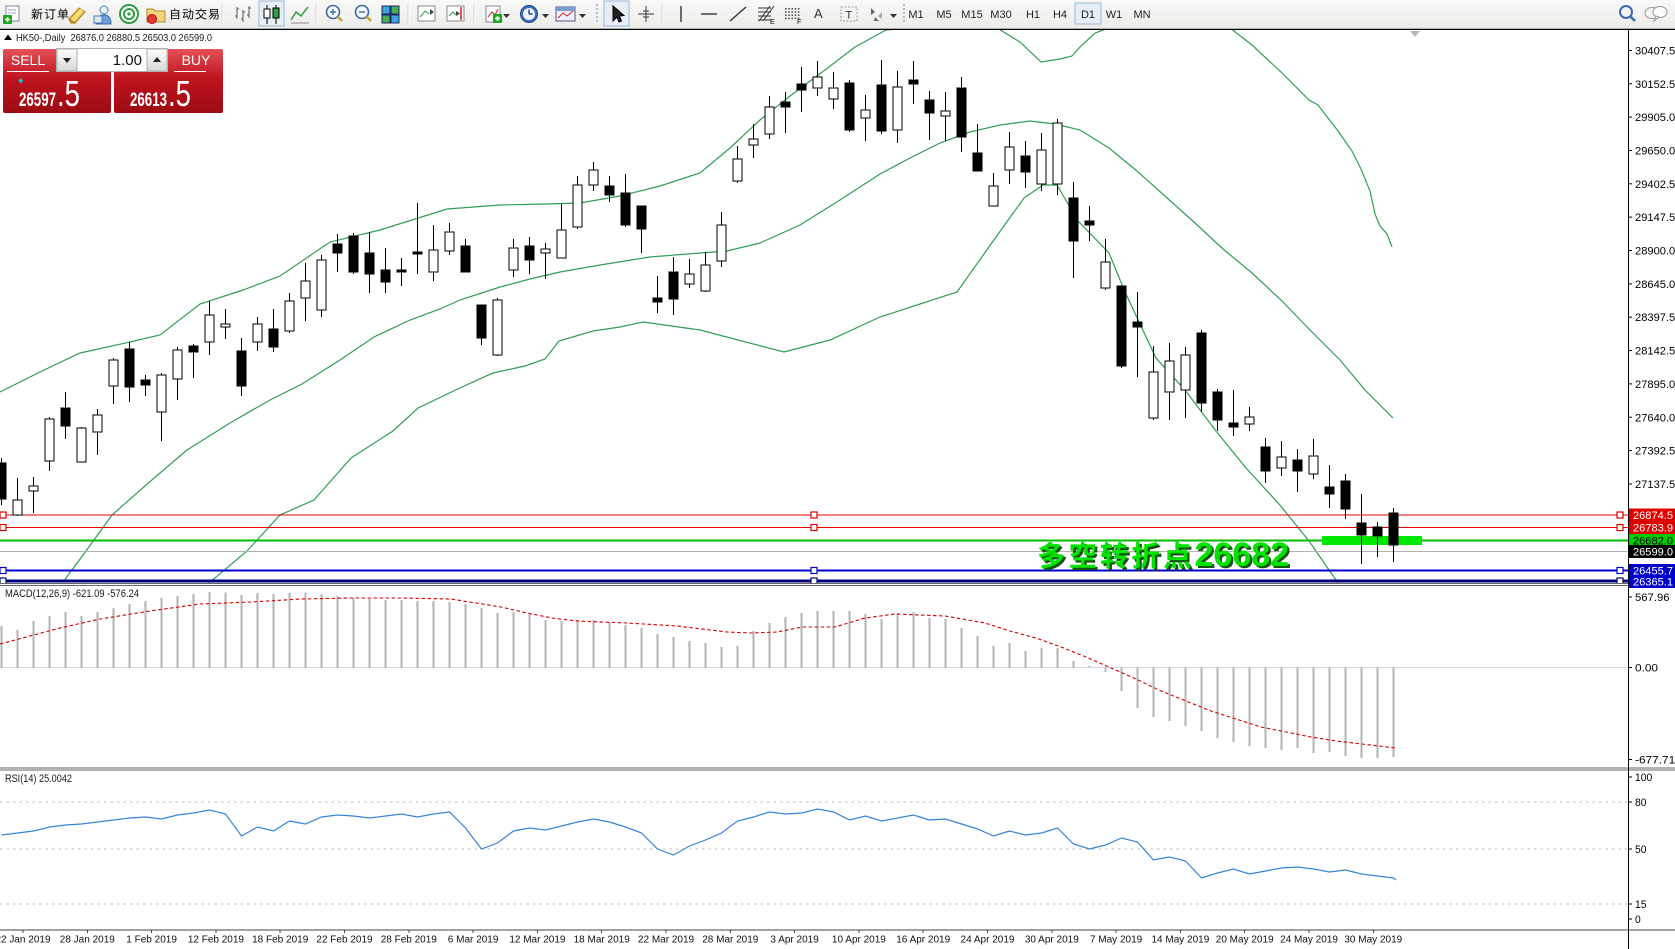 This screenshot has width=1675, height=949. I want to click on svg-text: 18 Mar 2019, so click(602, 940).